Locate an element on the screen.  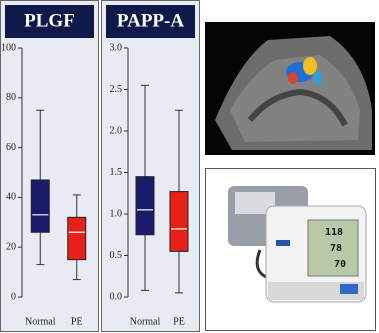
y-tick-label: 2.0 is located at coordinates (116, 130).